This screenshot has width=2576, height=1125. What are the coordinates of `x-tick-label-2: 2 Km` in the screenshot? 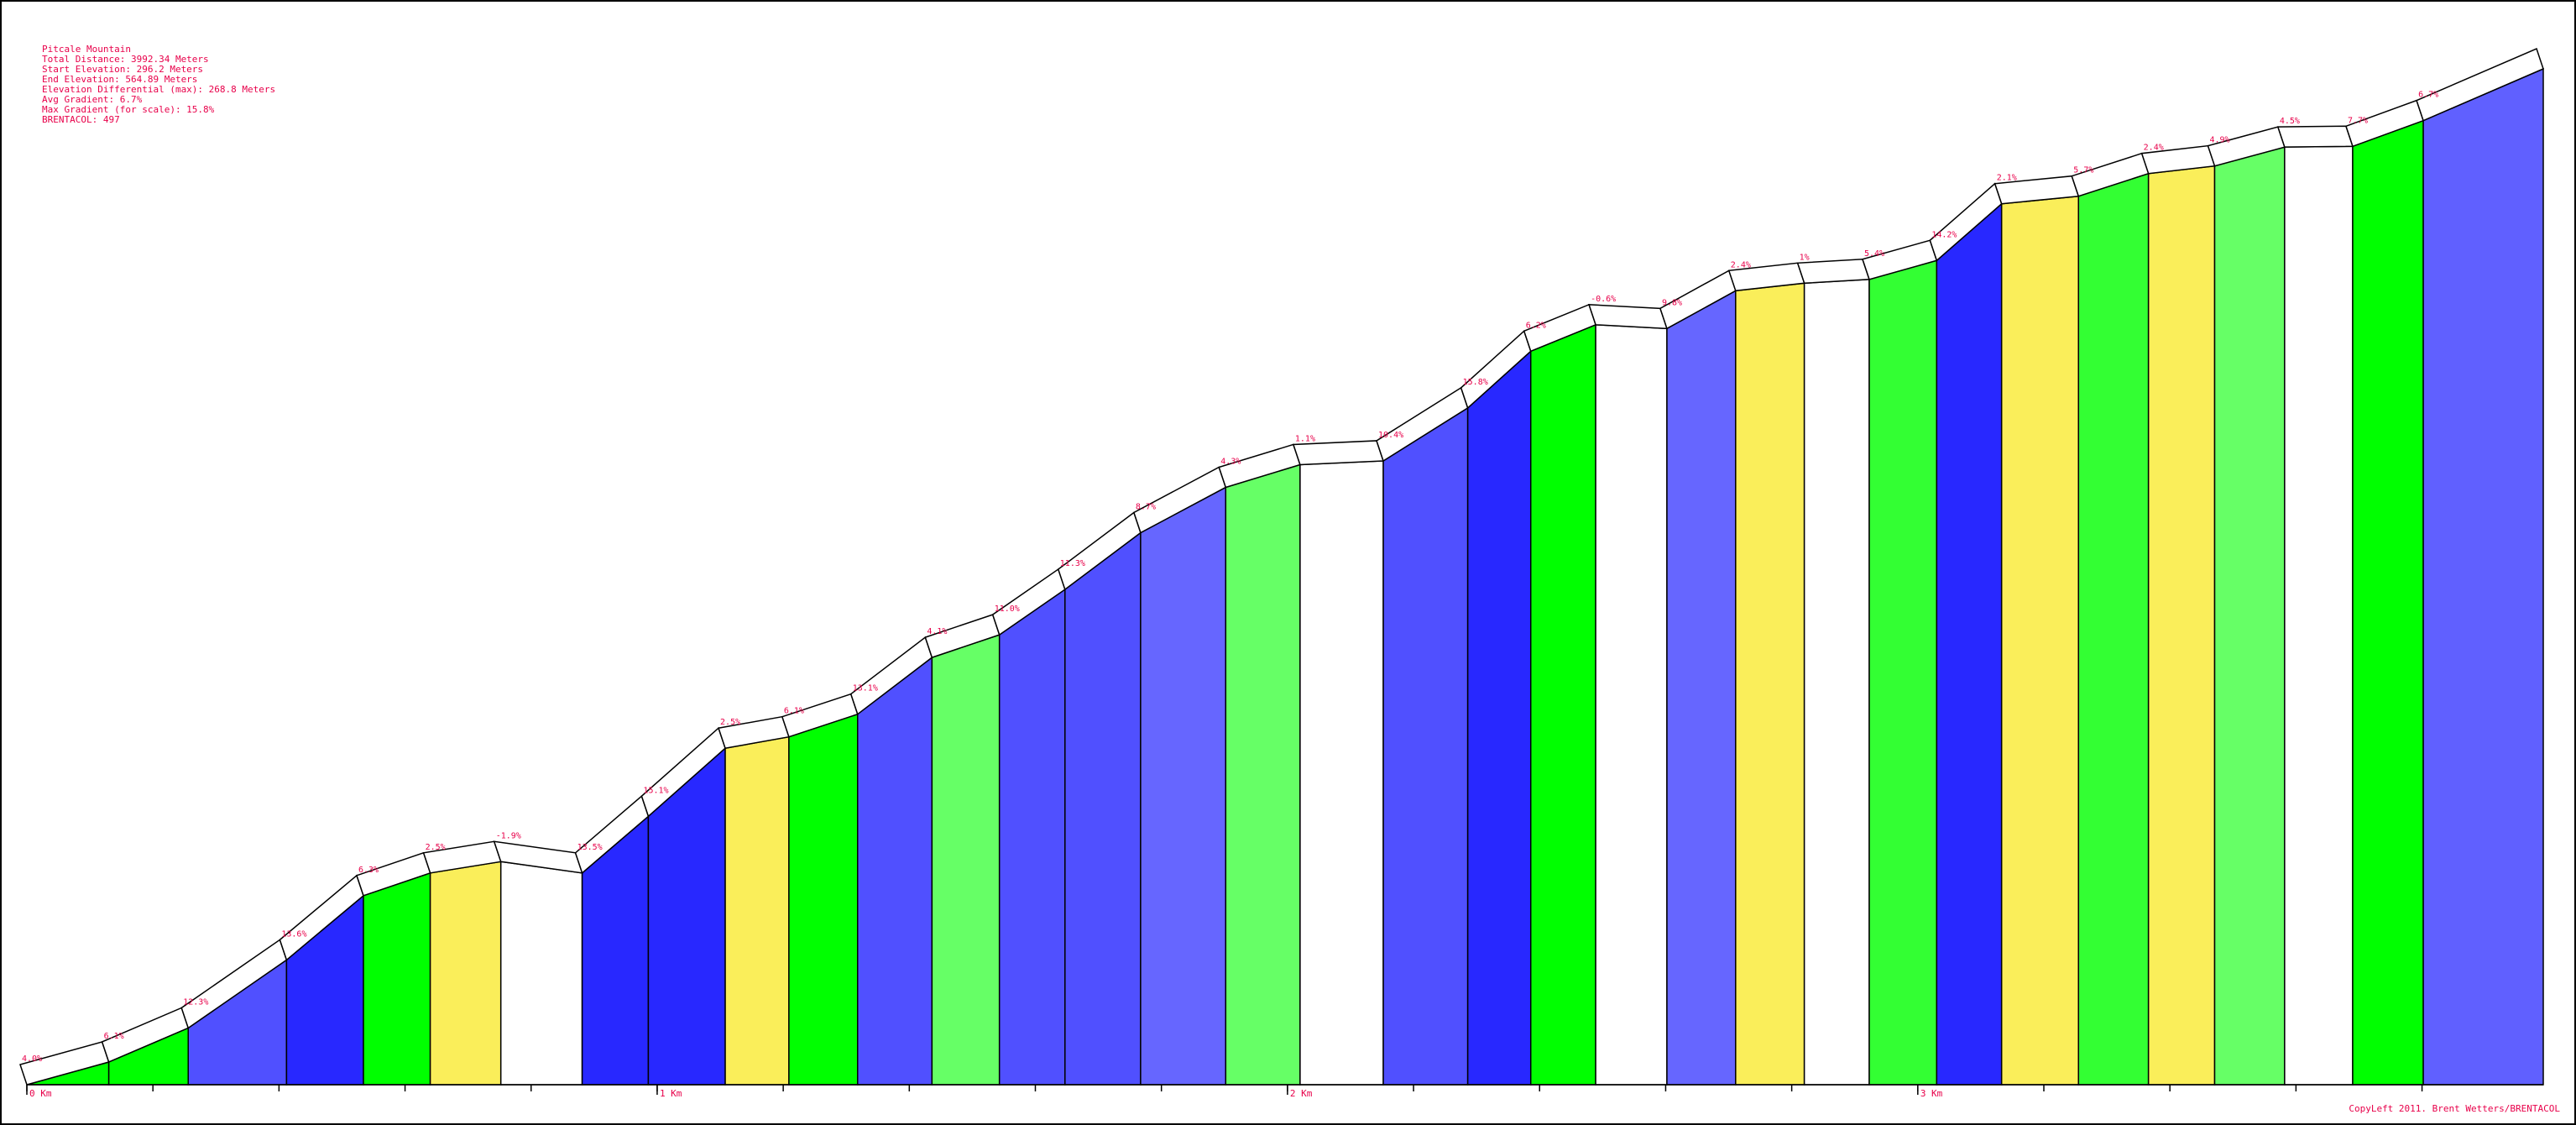 It's located at (1301, 1093).